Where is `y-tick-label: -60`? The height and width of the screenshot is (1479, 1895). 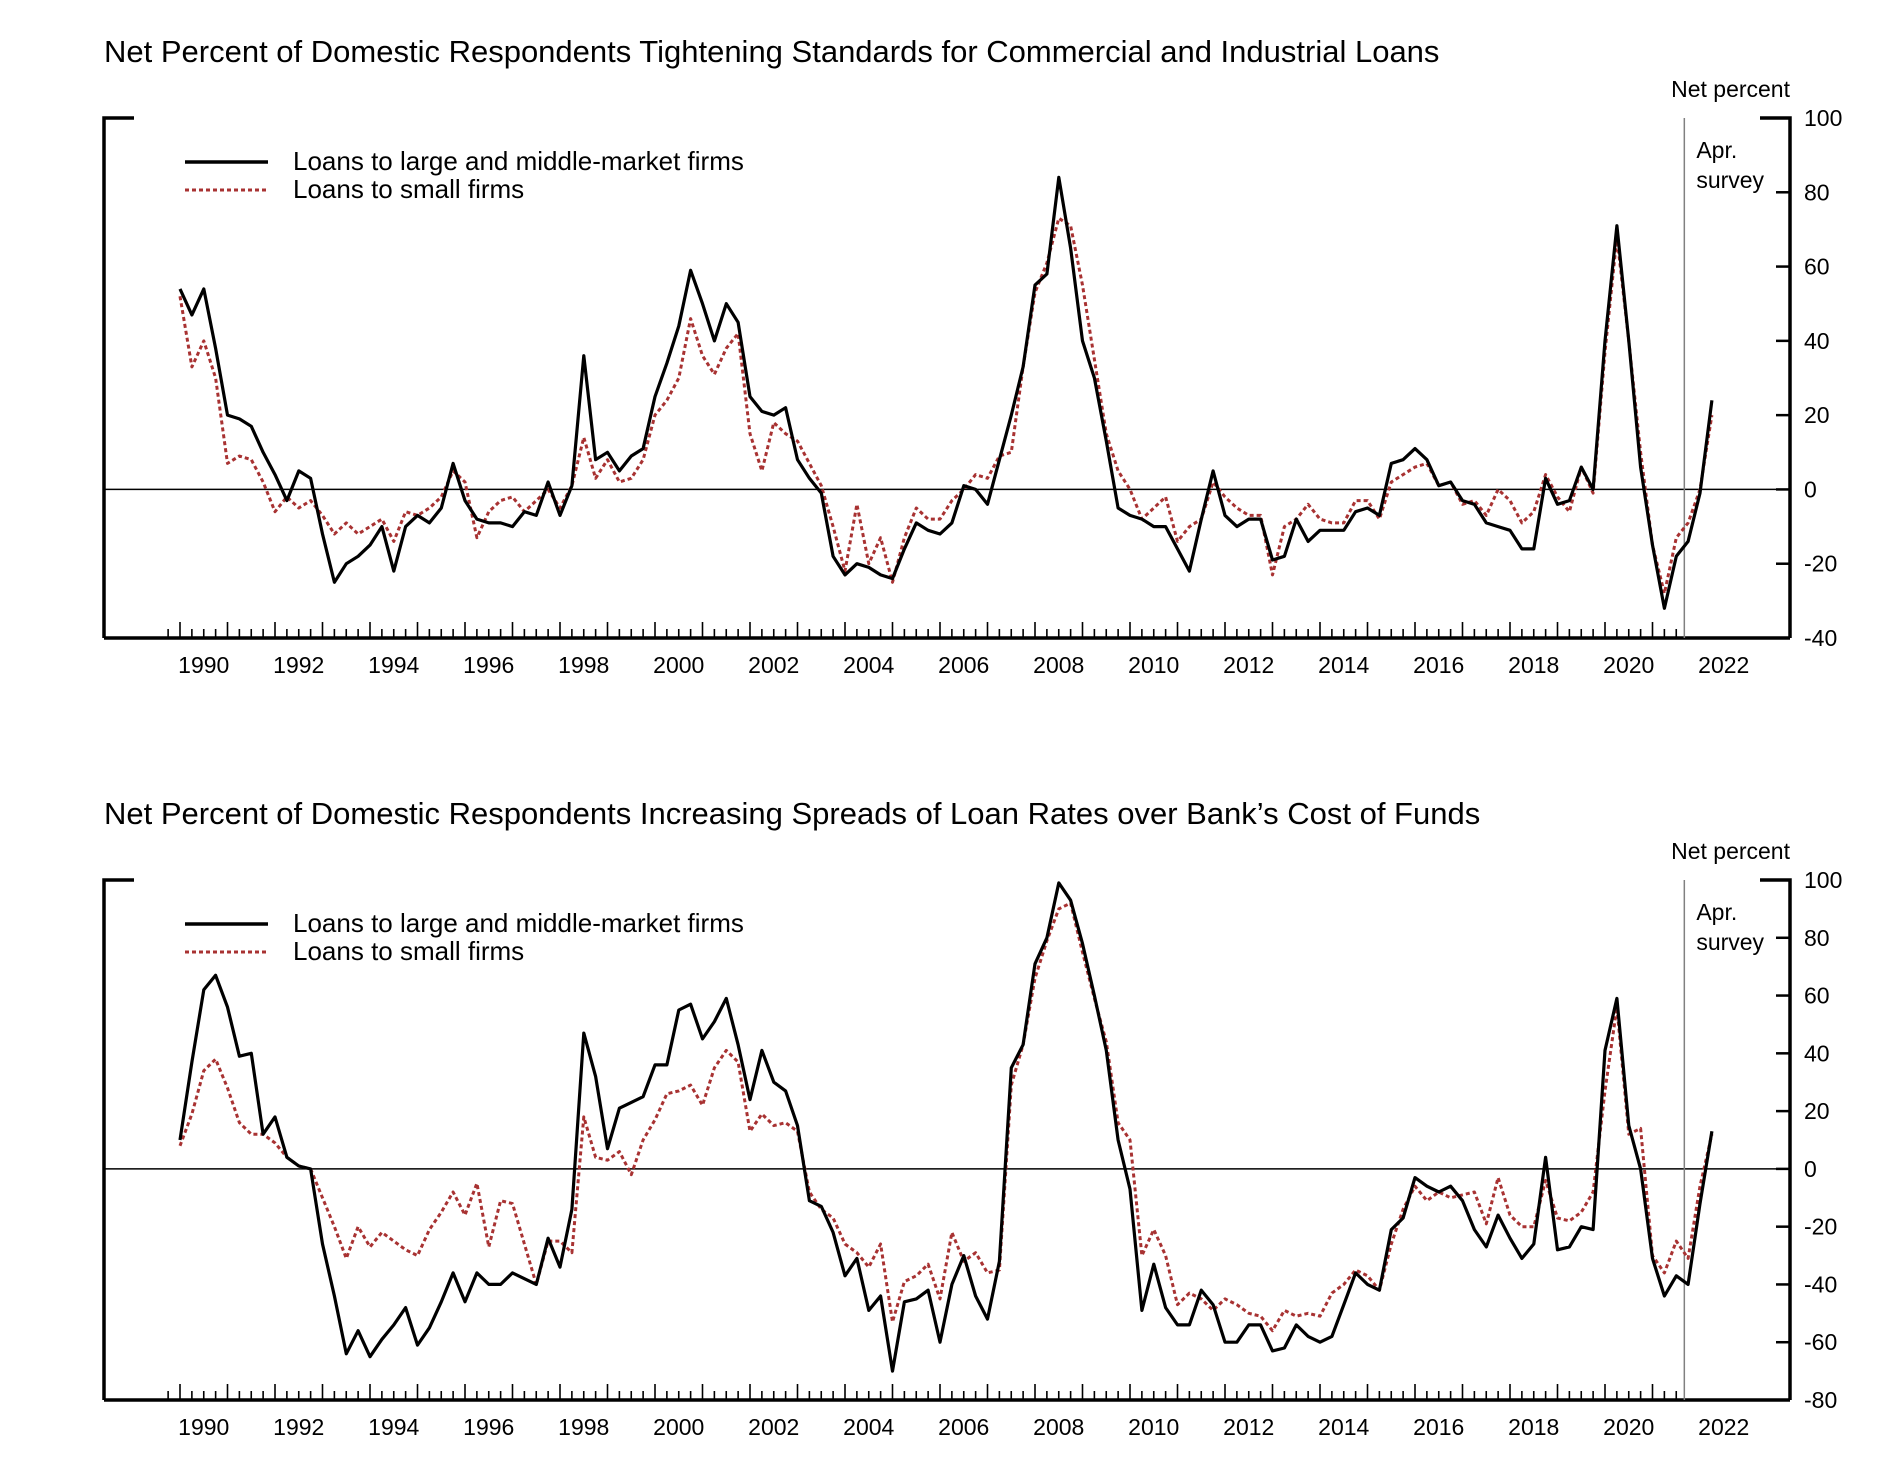 y-tick-label: -60 is located at coordinates (1820, 1342).